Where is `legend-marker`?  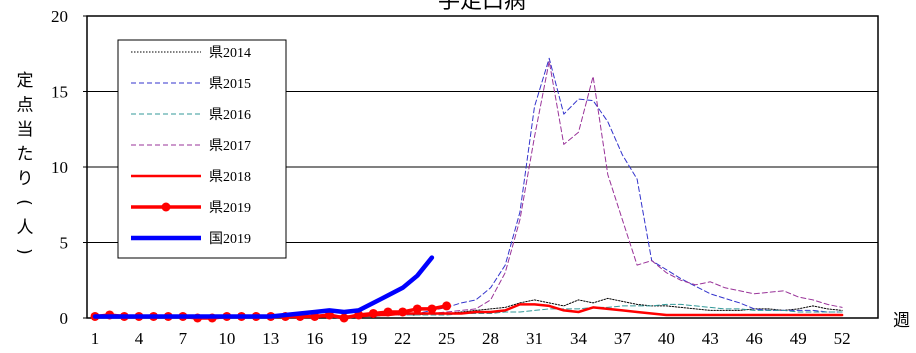
legend-marker is located at coordinates (166, 207).